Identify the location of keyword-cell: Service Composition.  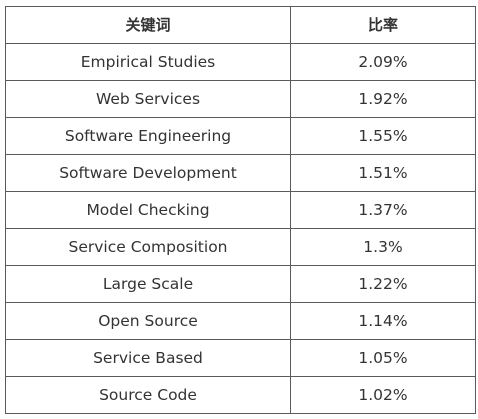
(148, 247).